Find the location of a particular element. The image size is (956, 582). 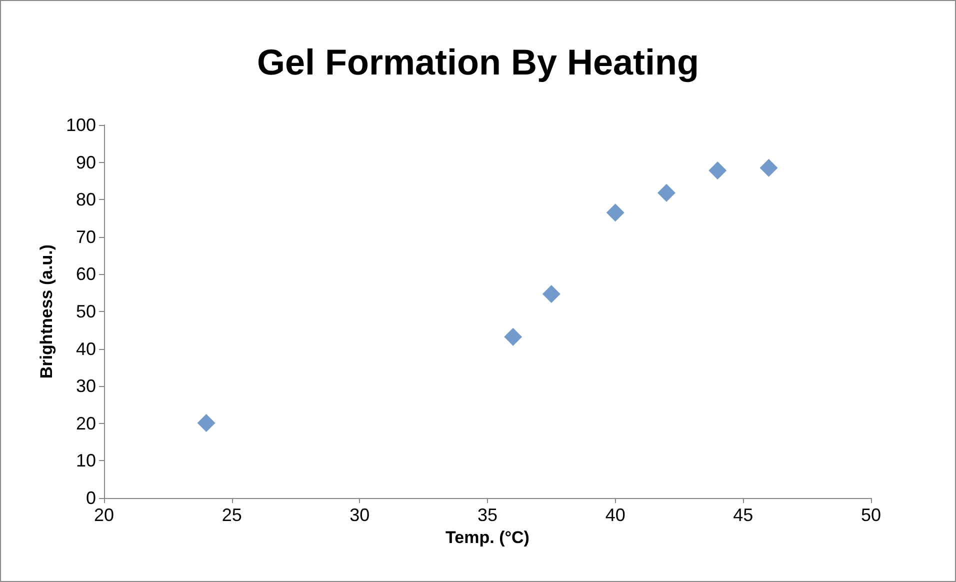

y-tick-label: 80 is located at coordinates (86, 200).